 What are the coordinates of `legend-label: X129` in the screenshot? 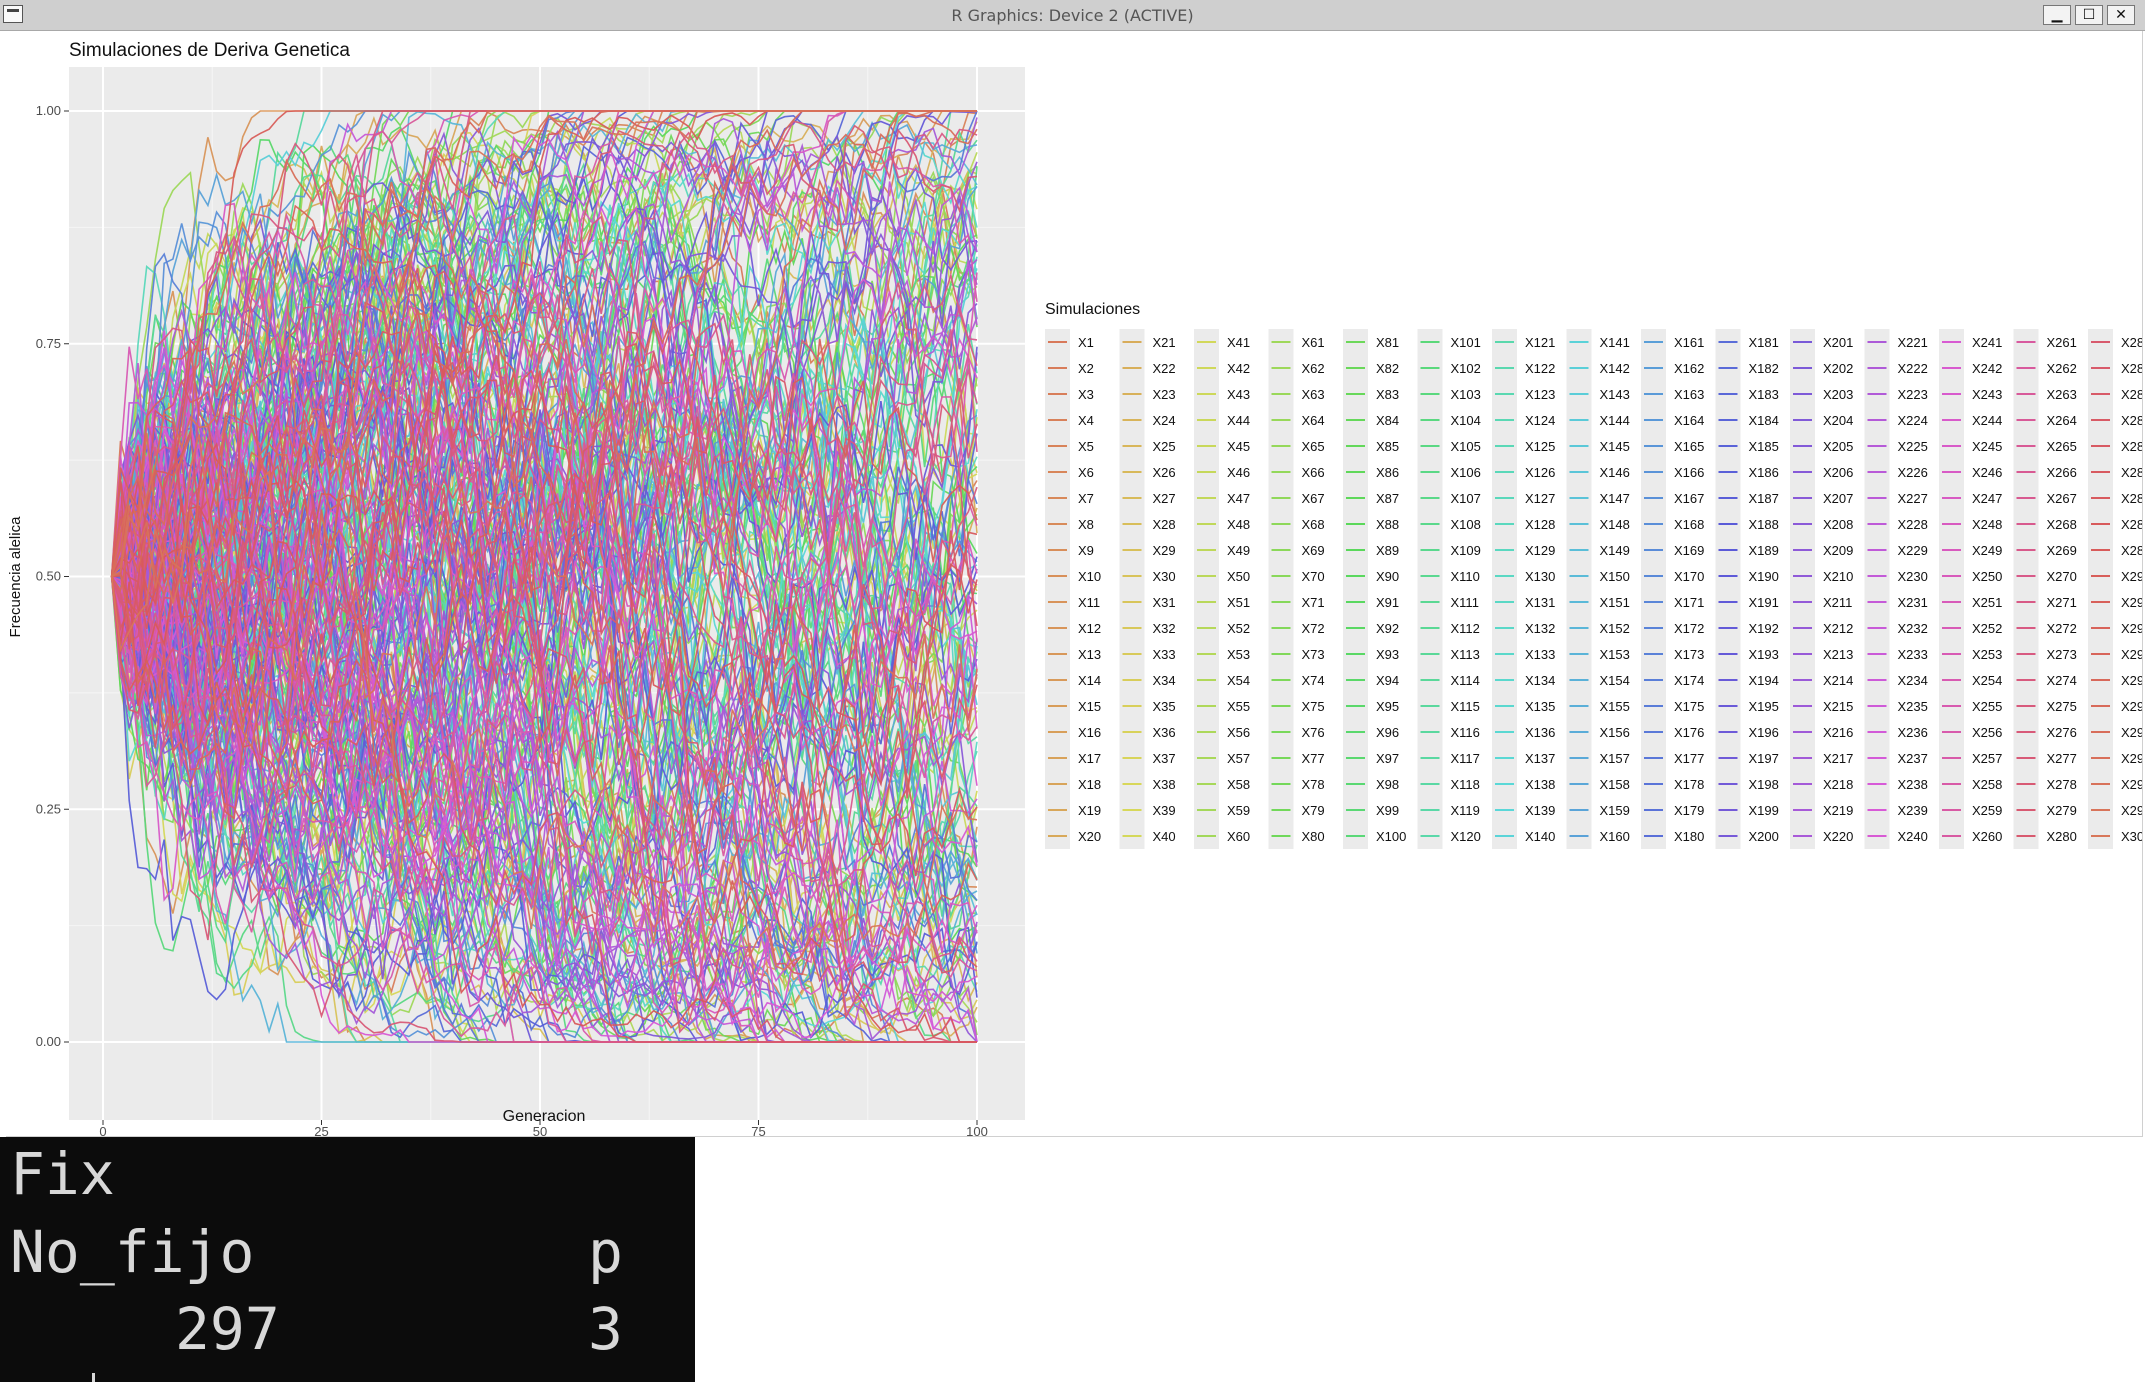 It's located at (1540, 550).